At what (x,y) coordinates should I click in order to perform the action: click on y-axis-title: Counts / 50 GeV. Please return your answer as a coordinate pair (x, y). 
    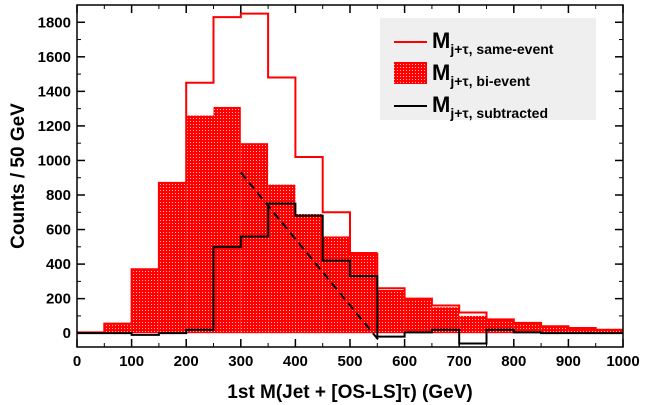
    Looking at the image, I should click on (18, 176).